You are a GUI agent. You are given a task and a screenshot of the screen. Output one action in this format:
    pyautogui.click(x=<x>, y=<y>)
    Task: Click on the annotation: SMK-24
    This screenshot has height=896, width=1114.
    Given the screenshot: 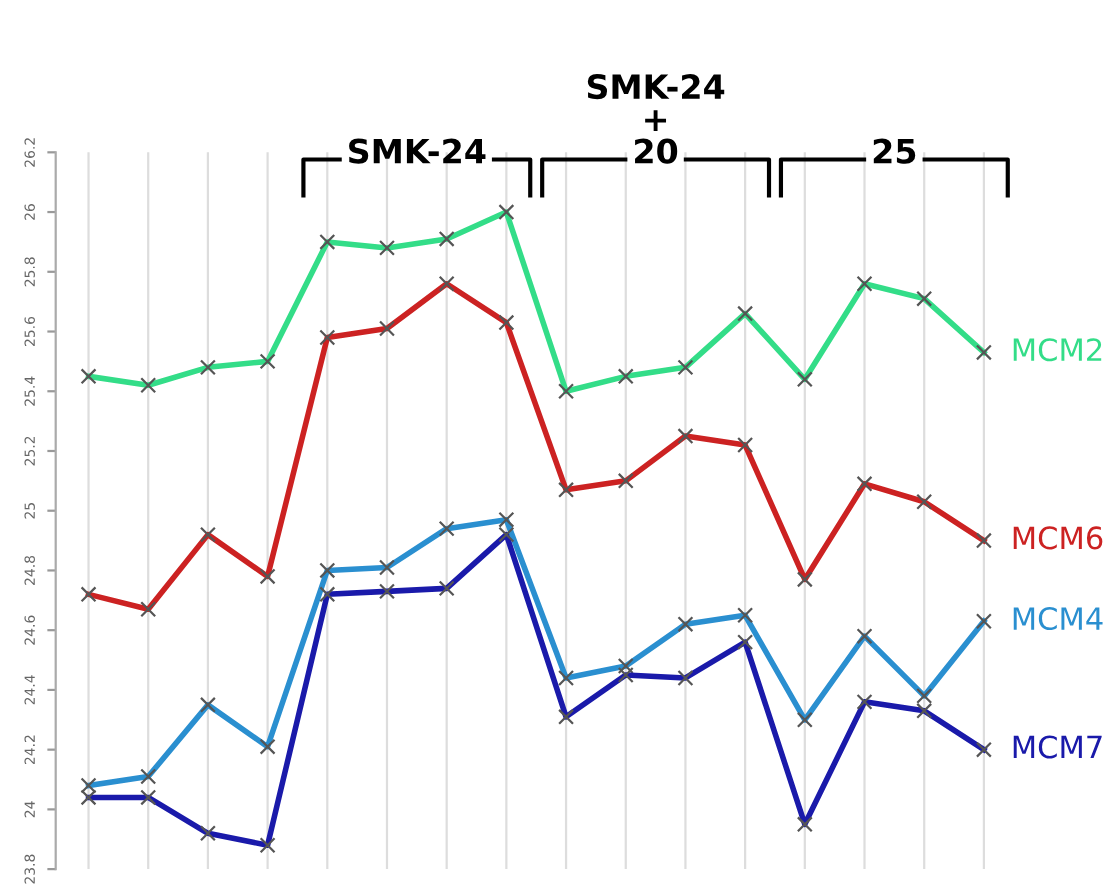 What is the action you would take?
    pyautogui.click(x=417, y=151)
    